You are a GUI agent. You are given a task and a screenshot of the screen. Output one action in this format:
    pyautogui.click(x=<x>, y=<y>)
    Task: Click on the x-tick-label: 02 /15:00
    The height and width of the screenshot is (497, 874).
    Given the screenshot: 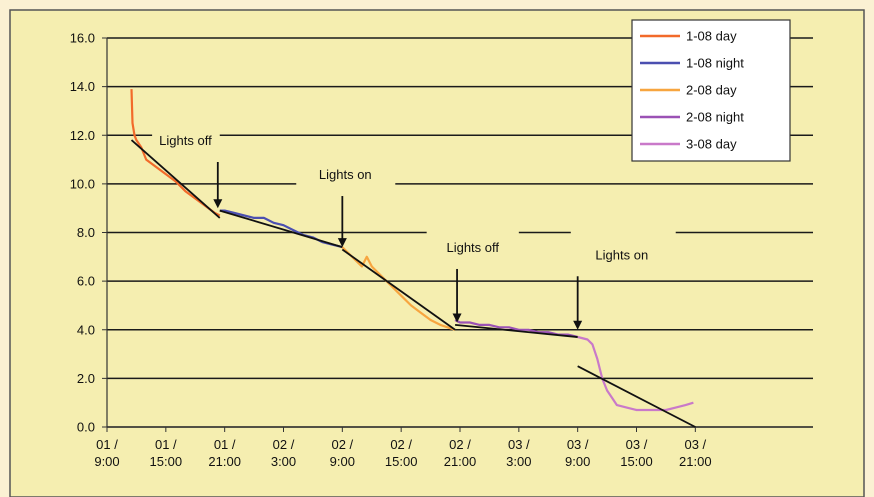 What is the action you would take?
    pyautogui.click(x=401, y=453)
    